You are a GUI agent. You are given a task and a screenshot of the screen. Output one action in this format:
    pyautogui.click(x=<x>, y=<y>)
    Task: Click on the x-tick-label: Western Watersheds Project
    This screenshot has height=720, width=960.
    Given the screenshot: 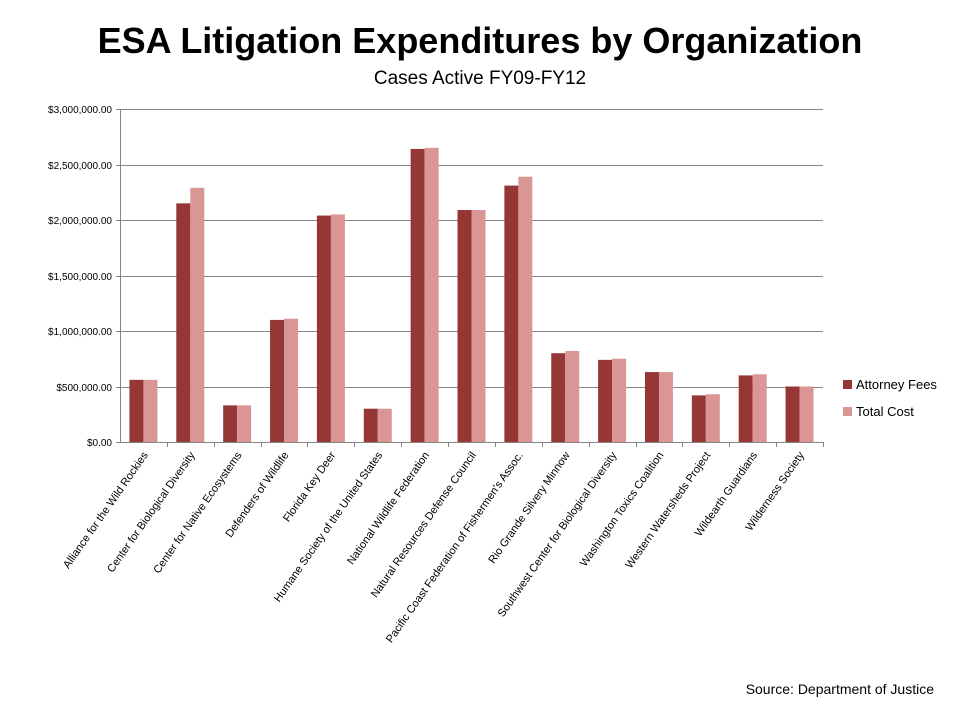 What is the action you would take?
    pyautogui.click(x=669, y=510)
    